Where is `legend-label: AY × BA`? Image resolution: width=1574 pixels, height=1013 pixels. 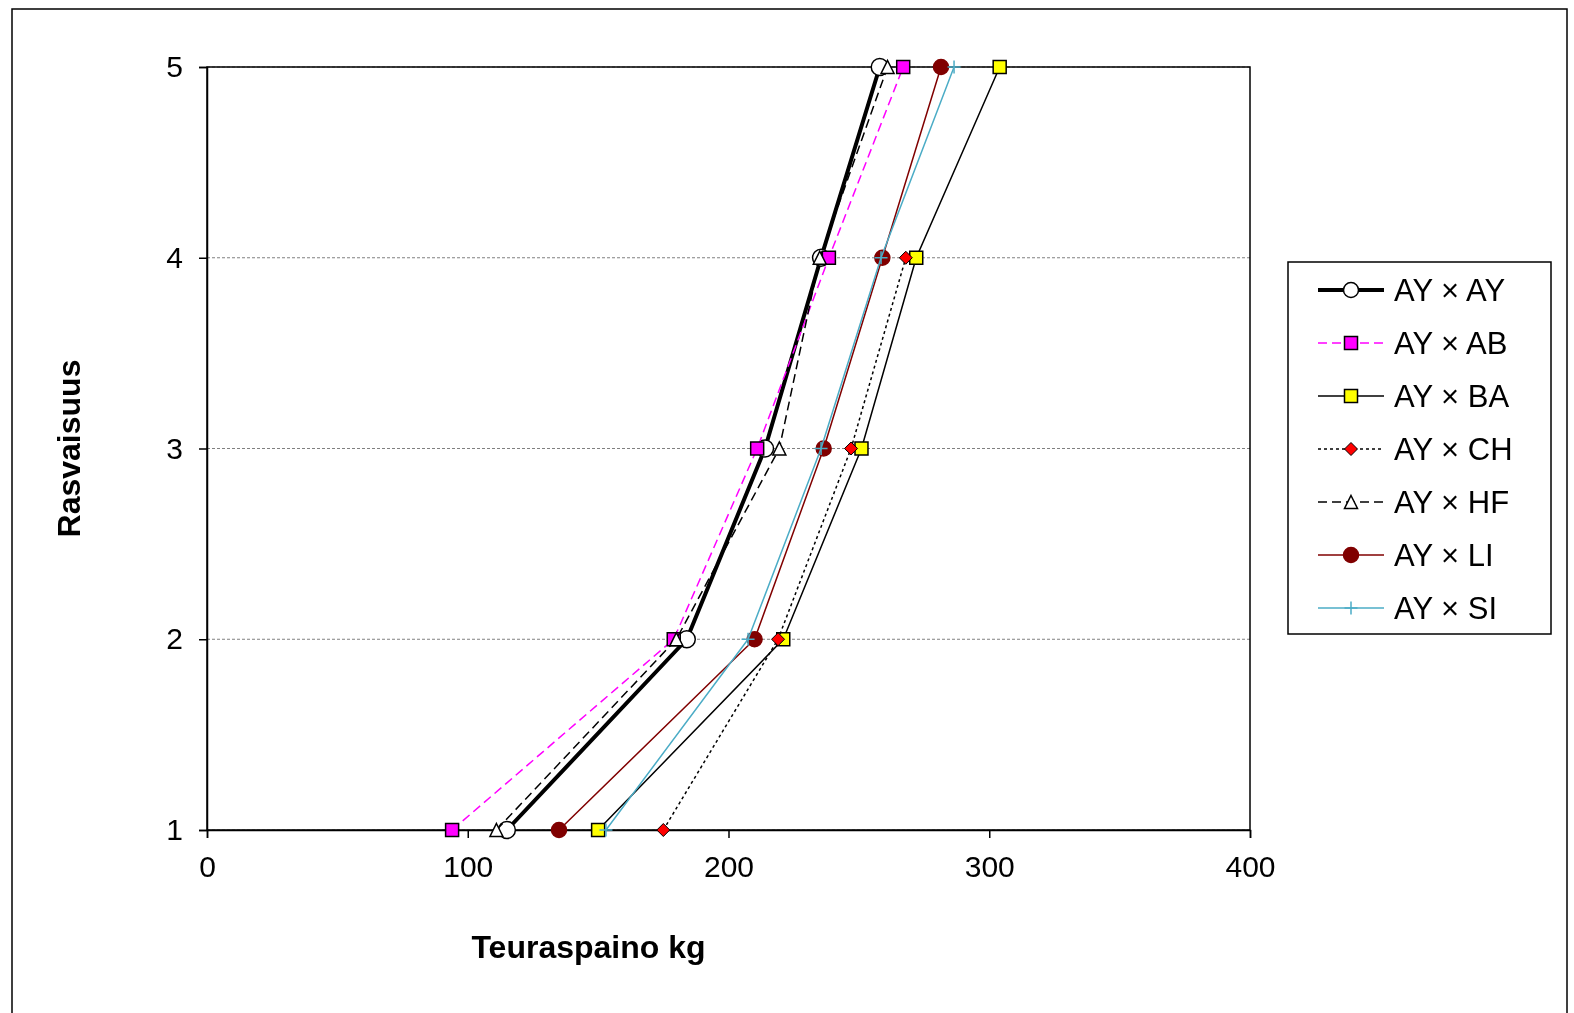
legend-label: AY × BA is located at coordinates (1452, 396).